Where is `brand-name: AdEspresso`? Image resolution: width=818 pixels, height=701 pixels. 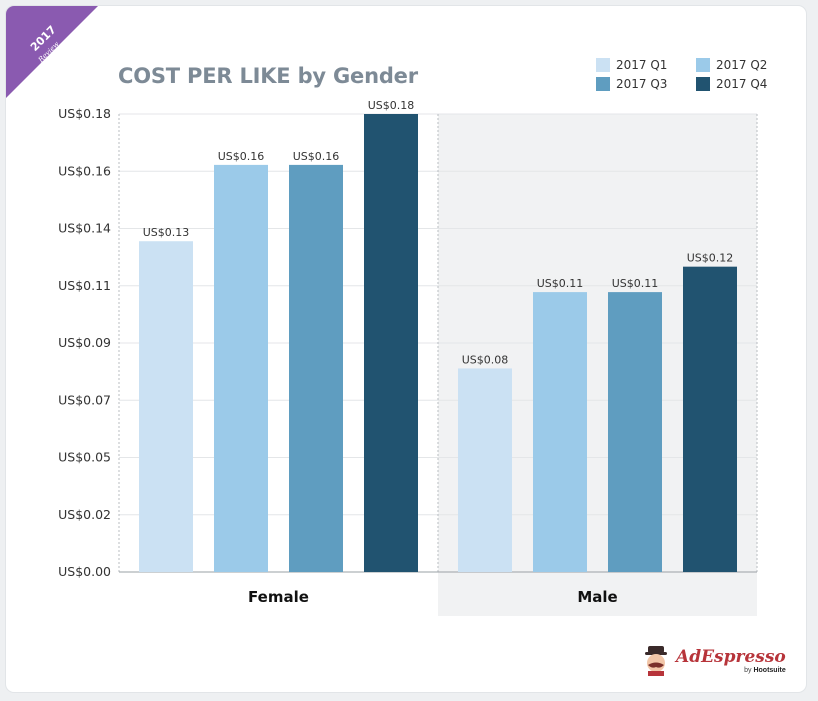
brand-name: AdEspresso is located at coordinates (731, 656).